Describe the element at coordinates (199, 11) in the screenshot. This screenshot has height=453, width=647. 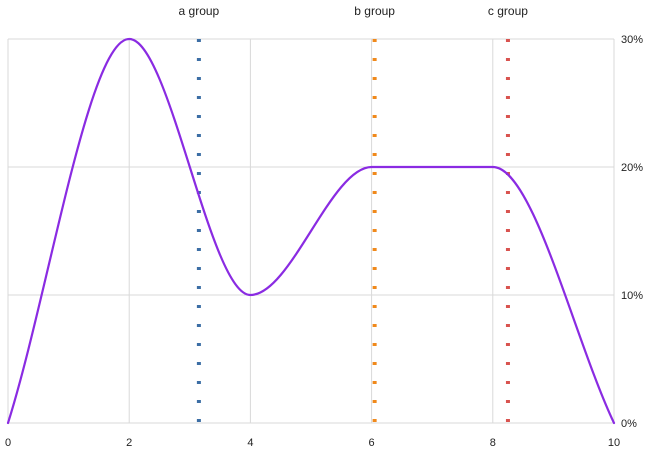
I see `group-marker-label: a group` at that location.